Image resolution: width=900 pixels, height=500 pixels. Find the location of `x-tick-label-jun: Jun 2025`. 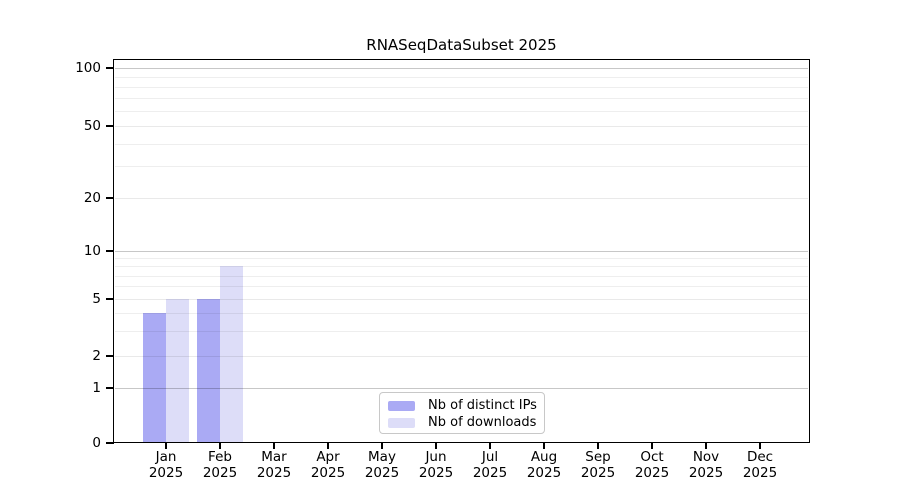

x-tick-label-jun: Jun 2025 is located at coordinates (436, 465).